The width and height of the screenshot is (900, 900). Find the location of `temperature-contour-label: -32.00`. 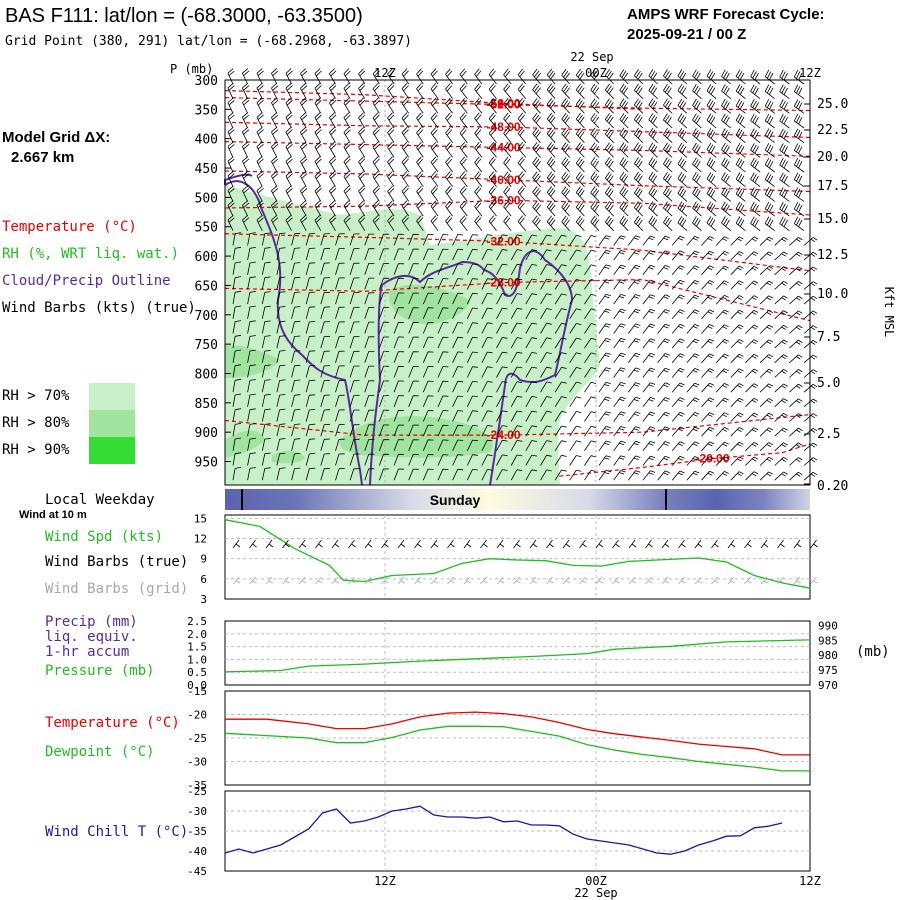

temperature-contour-label: -32.00 is located at coordinates (504, 241).